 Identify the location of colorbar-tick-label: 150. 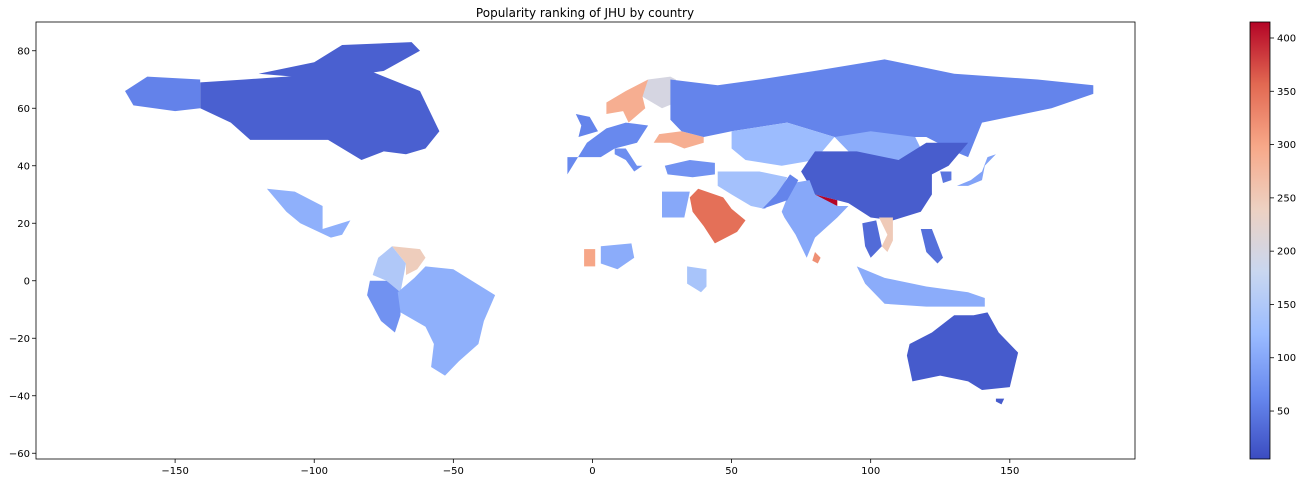
(1286, 305).